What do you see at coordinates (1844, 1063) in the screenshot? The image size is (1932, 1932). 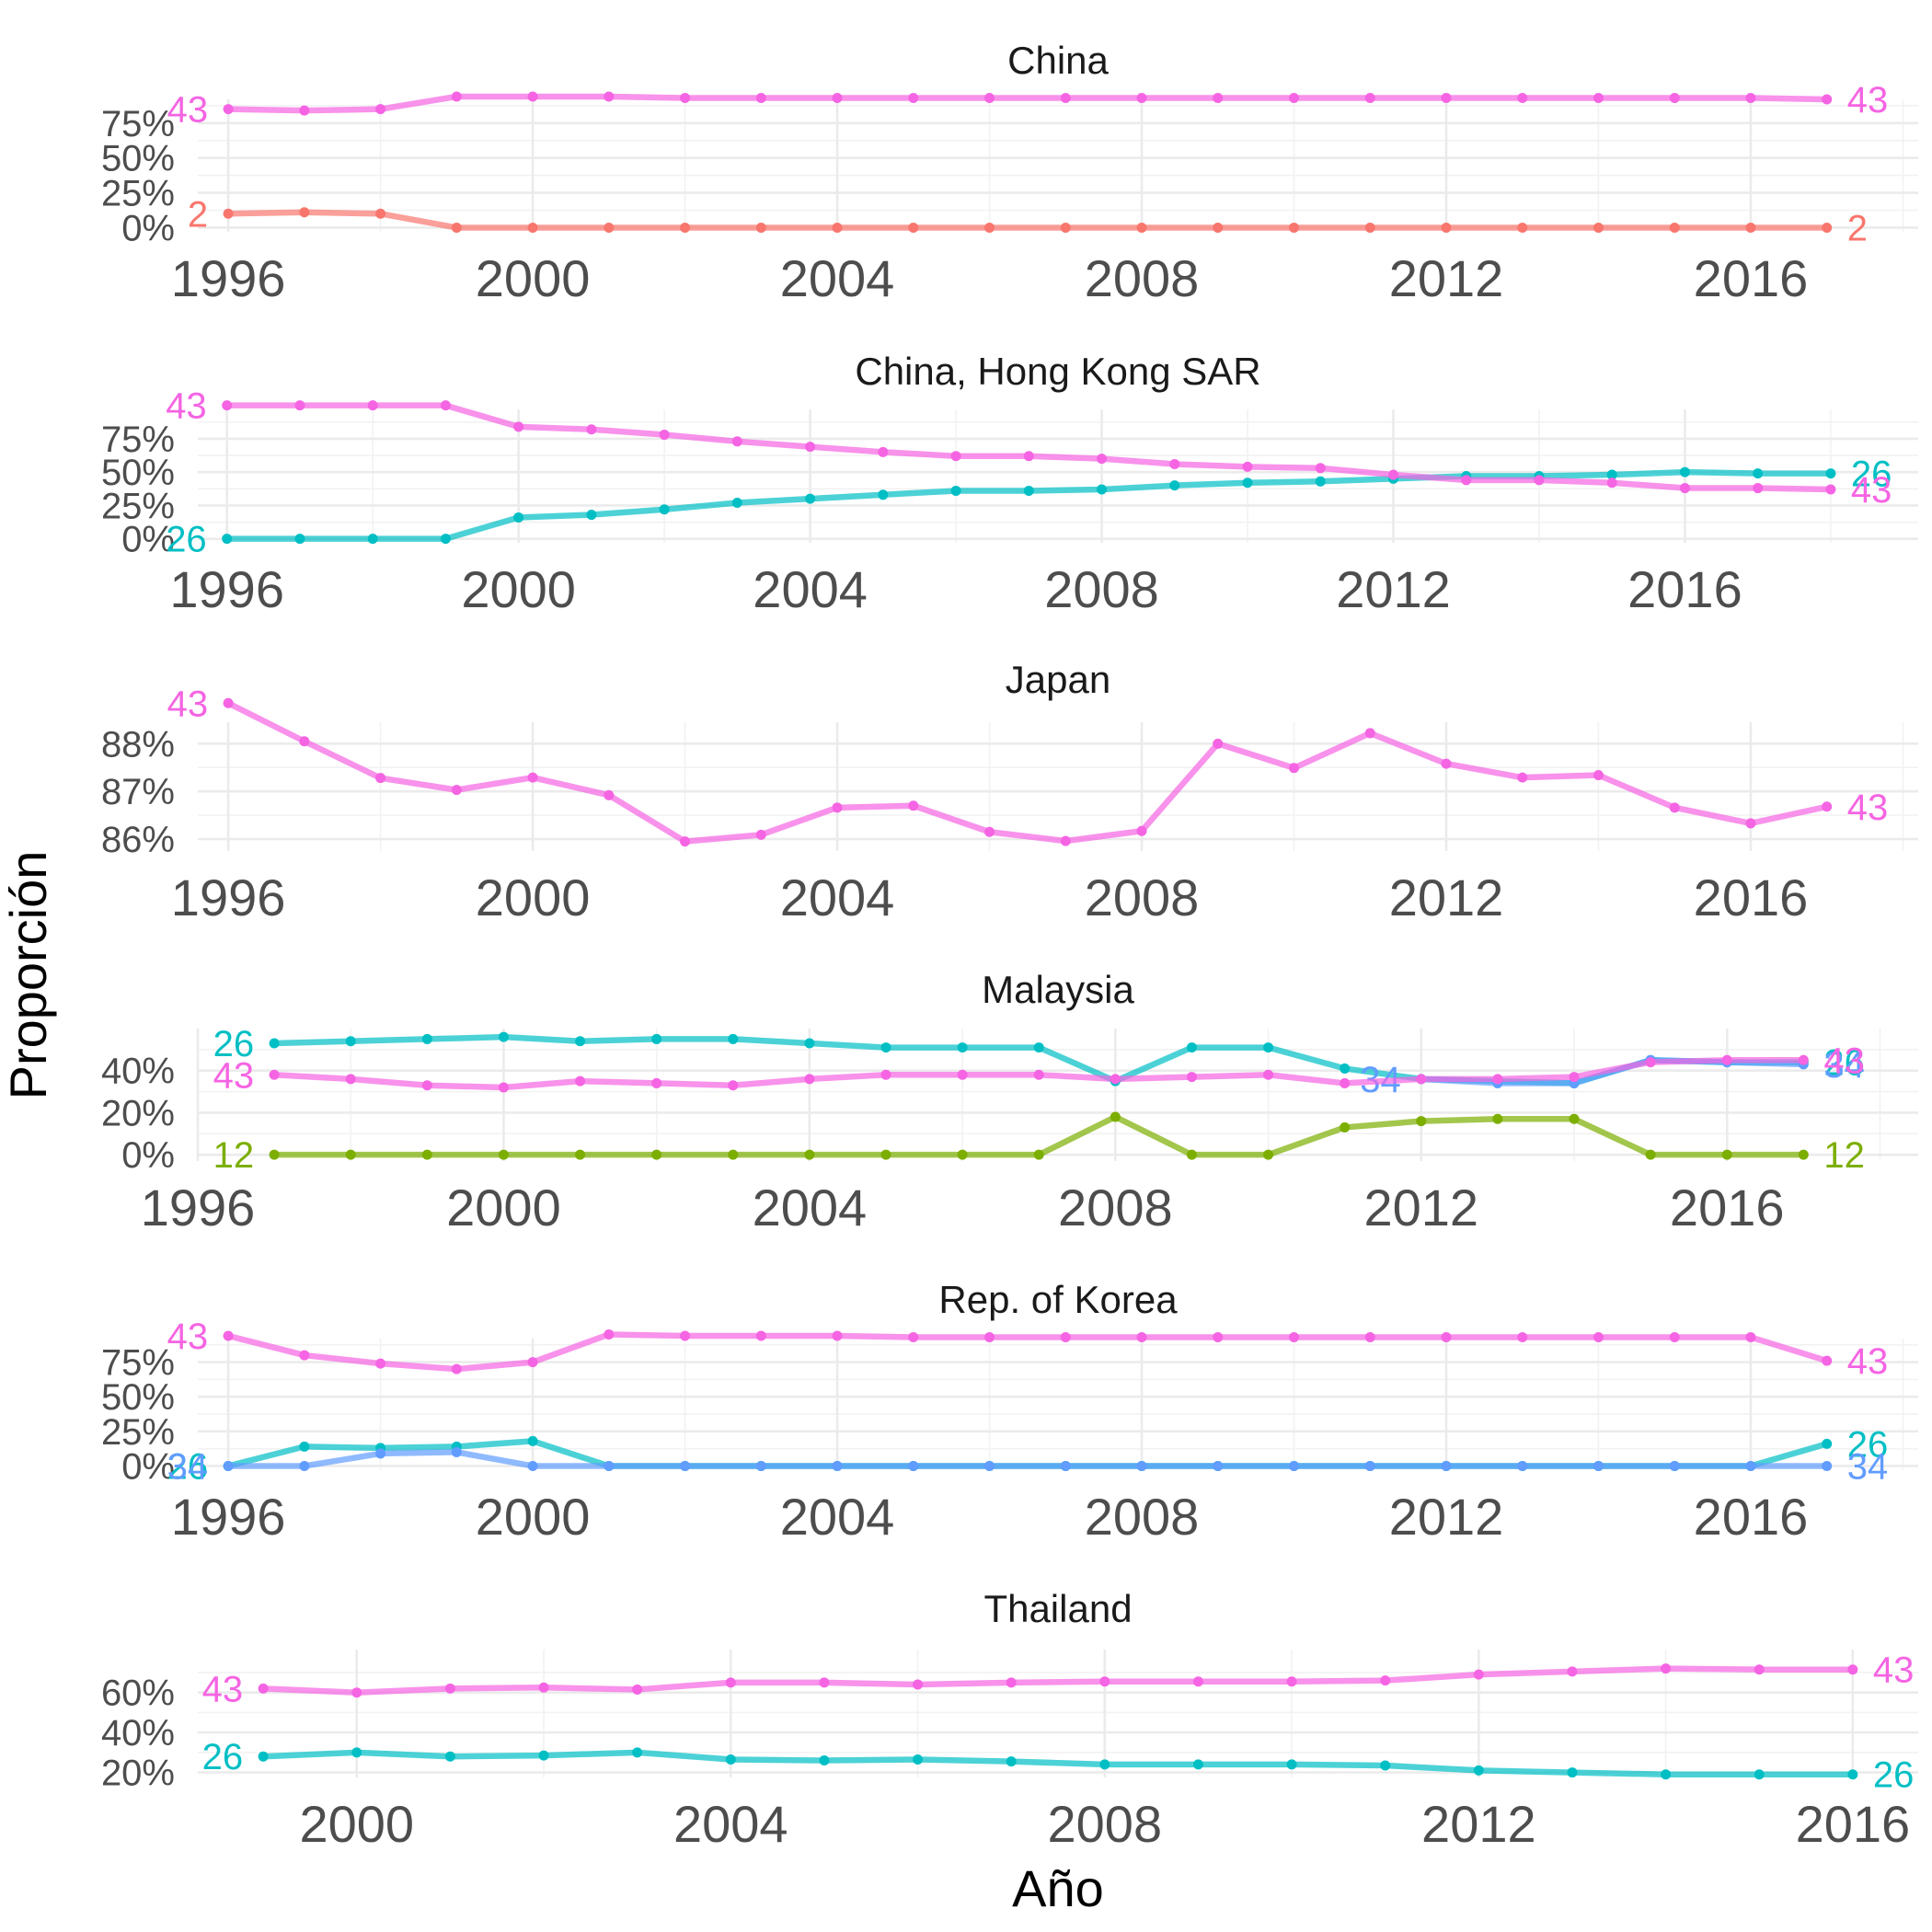 I see `series-end-label: 26` at bounding box center [1844, 1063].